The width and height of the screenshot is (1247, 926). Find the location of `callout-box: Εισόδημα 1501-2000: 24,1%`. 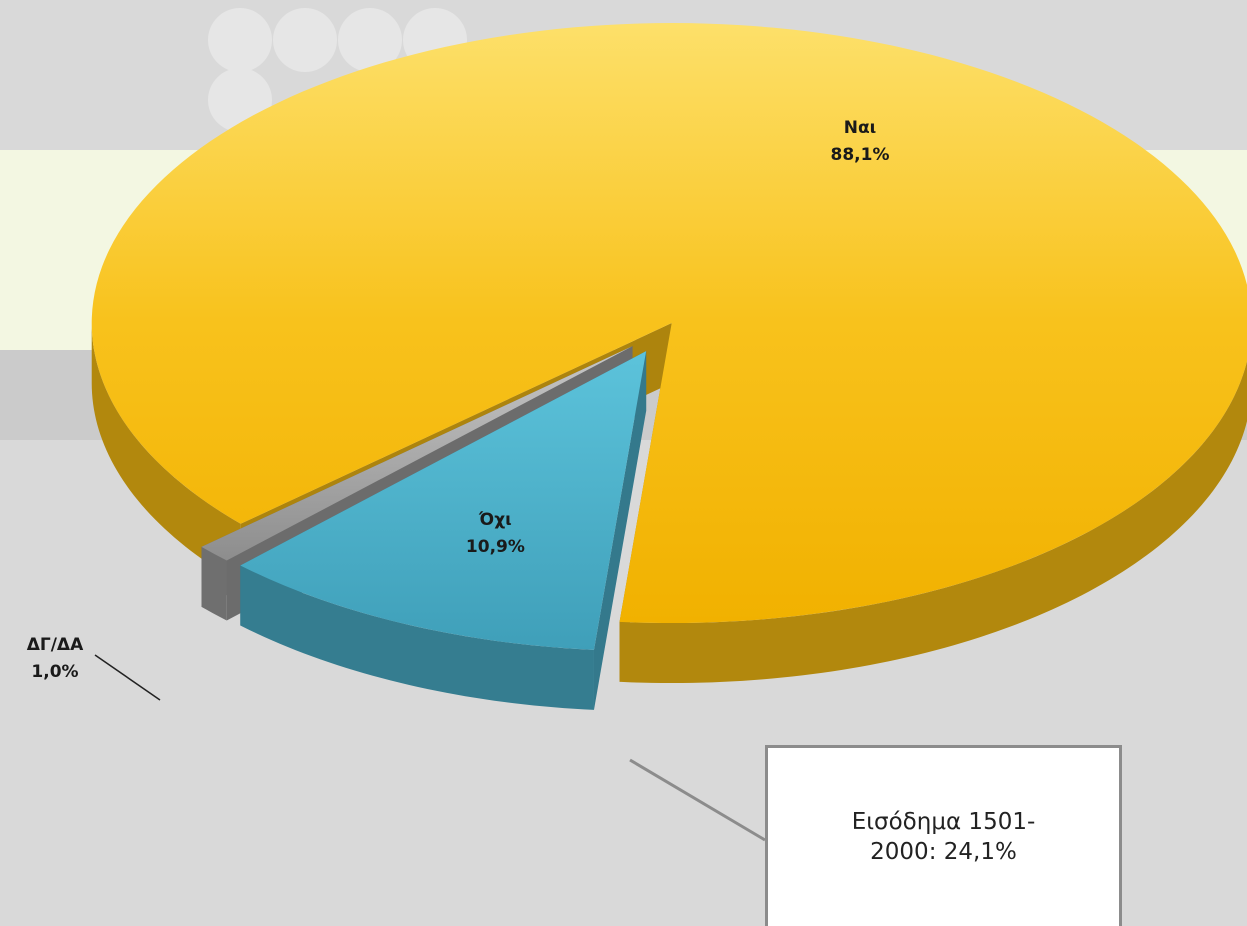

callout-box: Εισόδημα 1501-2000: 24,1% is located at coordinates (943, 835).